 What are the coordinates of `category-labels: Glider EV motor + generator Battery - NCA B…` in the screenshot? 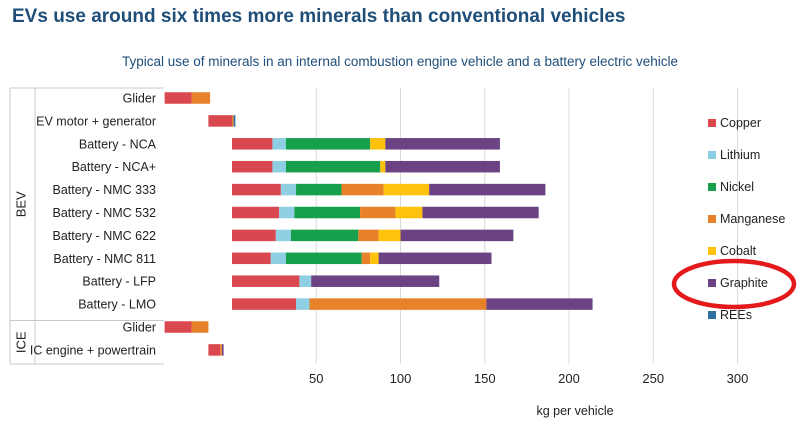 It's located at (84, 225).